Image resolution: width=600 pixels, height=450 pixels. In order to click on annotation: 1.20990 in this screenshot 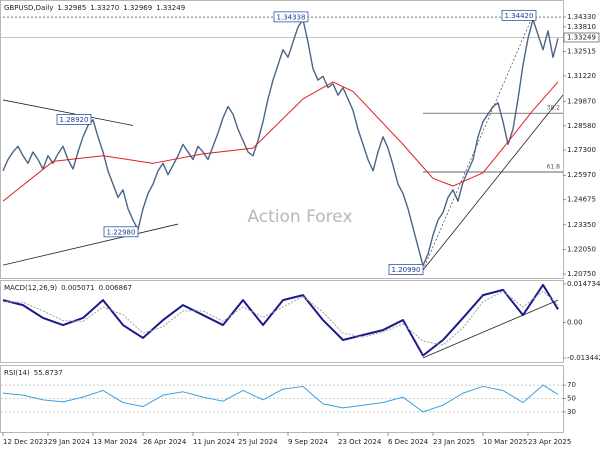, I will do `click(406, 269)`.